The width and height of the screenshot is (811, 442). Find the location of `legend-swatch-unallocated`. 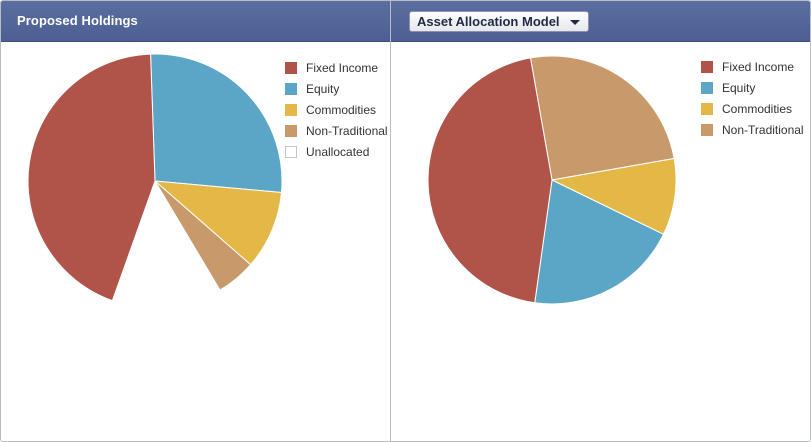

legend-swatch-unallocated is located at coordinates (291, 152).